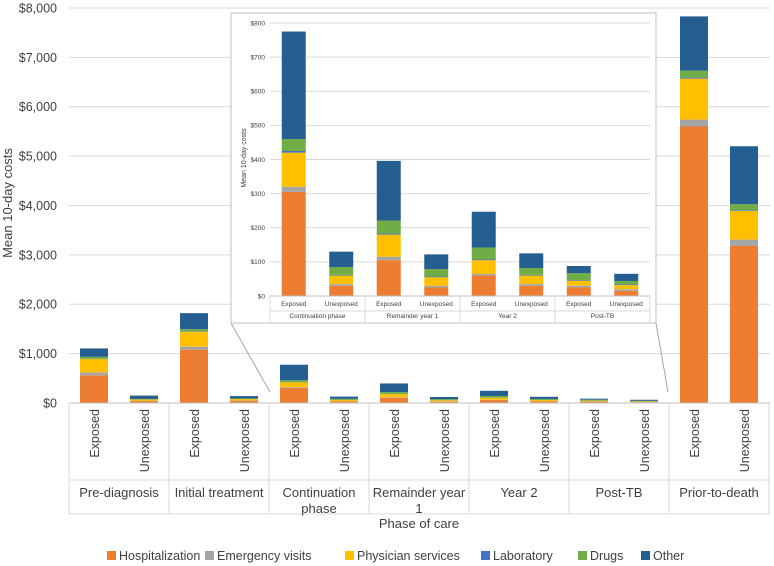 Image resolution: width=774 pixels, height=566 pixels. What do you see at coordinates (694, 78) in the screenshot?
I see `main-bar-segment-laboratory` at bounding box center [694, 78].